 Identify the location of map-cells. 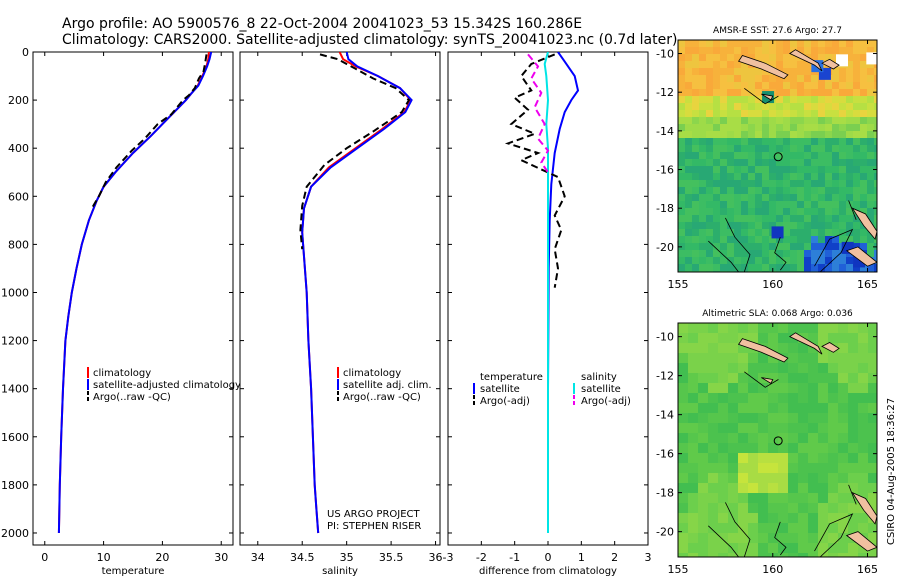
(777, 440).